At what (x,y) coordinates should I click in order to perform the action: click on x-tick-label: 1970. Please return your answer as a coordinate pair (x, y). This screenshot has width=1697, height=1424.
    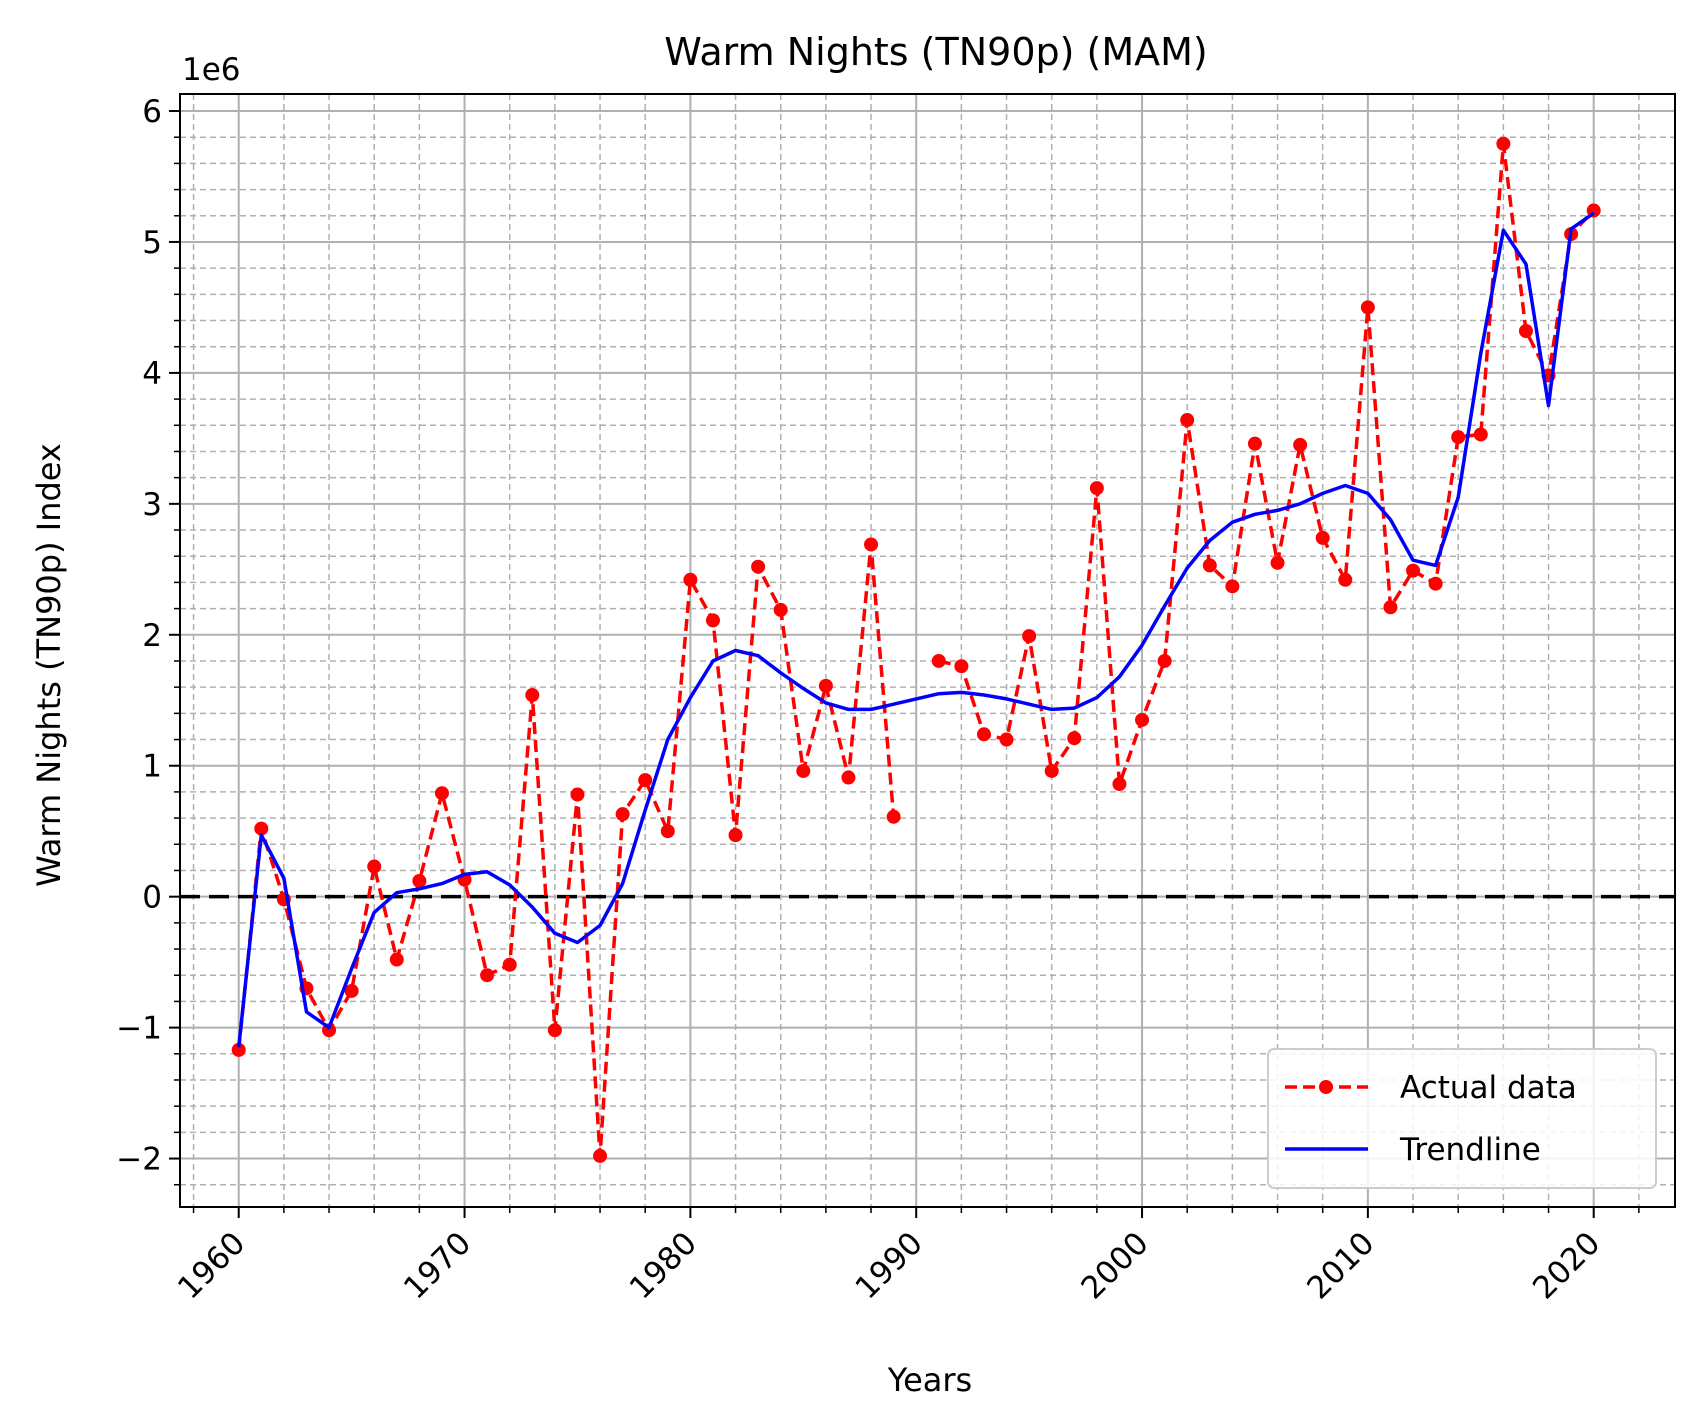
    Looking at the image, I should click on (437, 1265).